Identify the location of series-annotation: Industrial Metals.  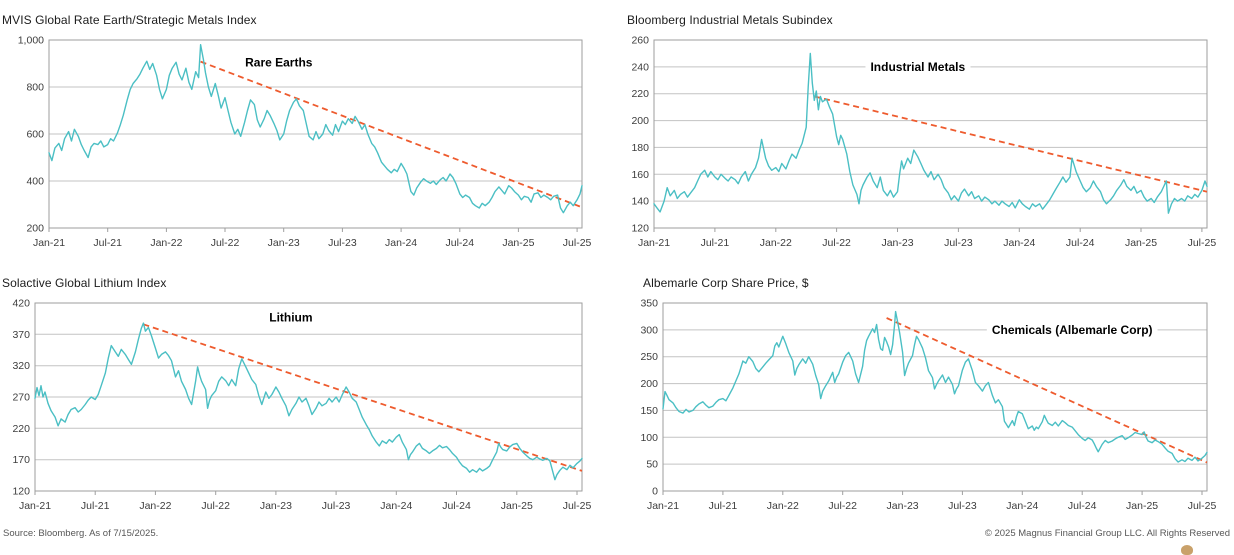
(917, 67).